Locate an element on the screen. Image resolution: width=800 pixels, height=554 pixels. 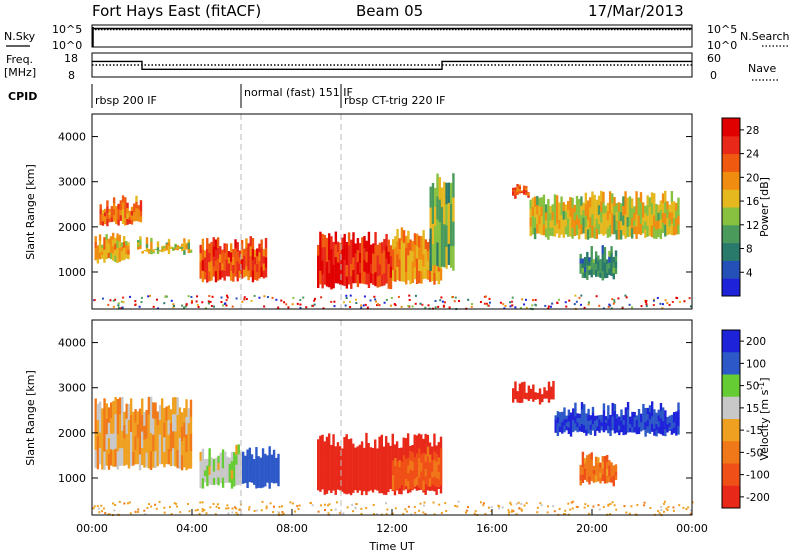
velocity-colorbar-label: Velocity [m s-1] is located at coordinates (764, 418).